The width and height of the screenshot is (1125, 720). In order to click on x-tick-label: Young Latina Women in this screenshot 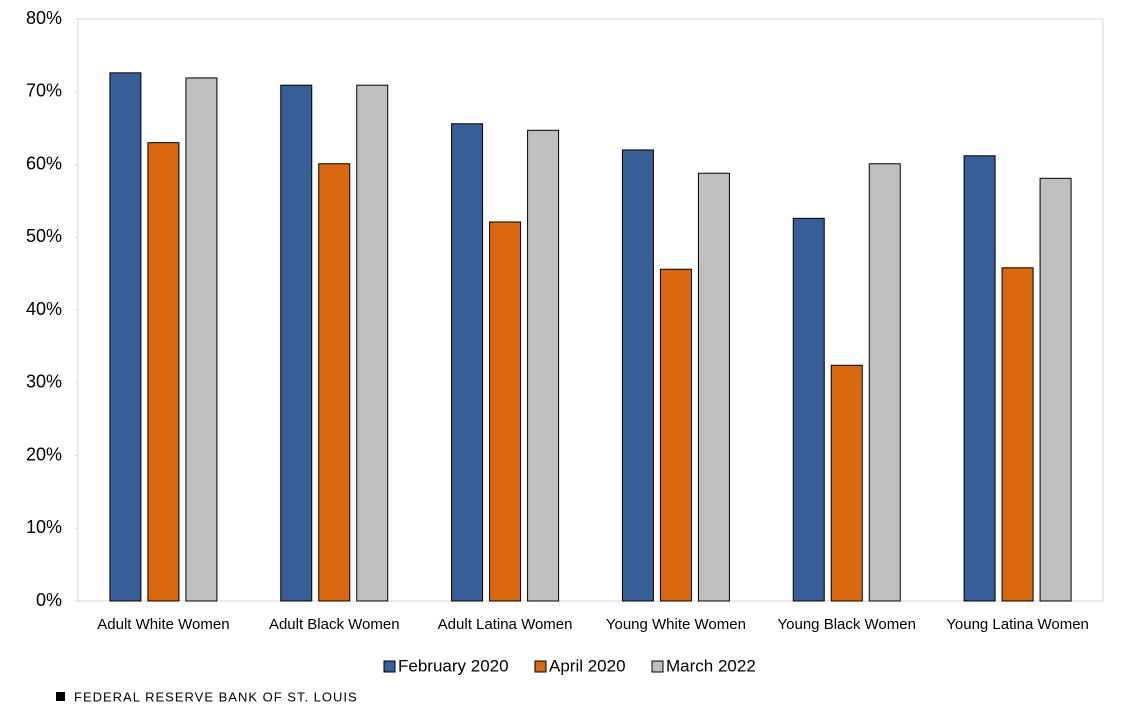, I will do `click(1017, 624)`.